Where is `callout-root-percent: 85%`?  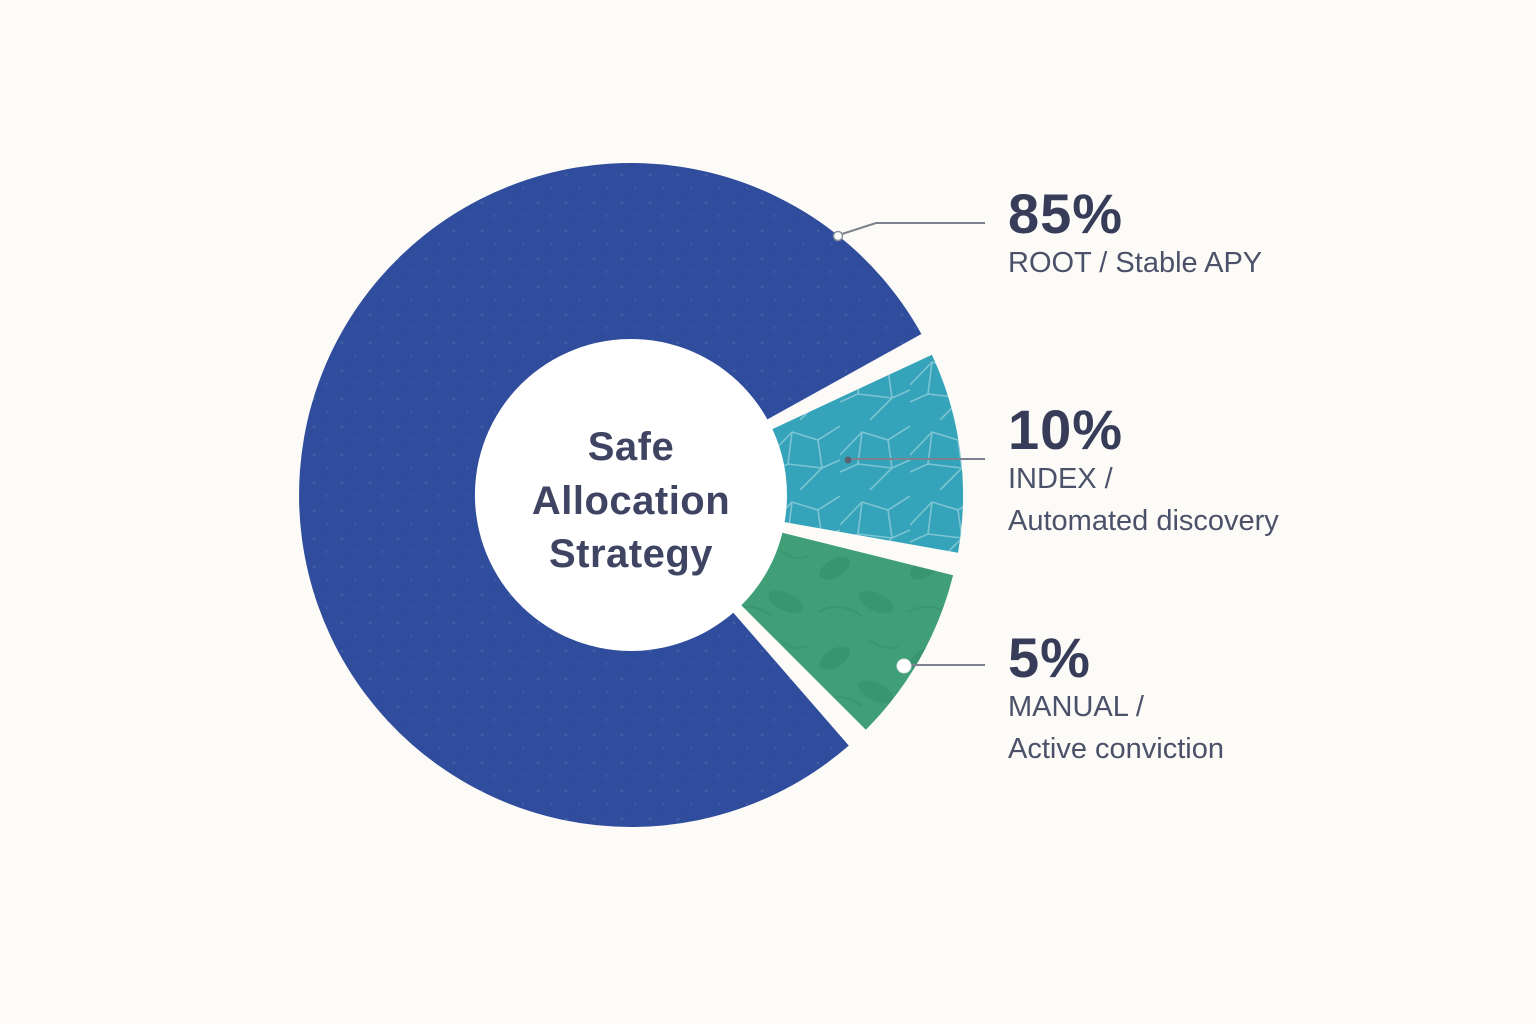
callout-root-percent: 85% is located at coordinates (1066, 213).